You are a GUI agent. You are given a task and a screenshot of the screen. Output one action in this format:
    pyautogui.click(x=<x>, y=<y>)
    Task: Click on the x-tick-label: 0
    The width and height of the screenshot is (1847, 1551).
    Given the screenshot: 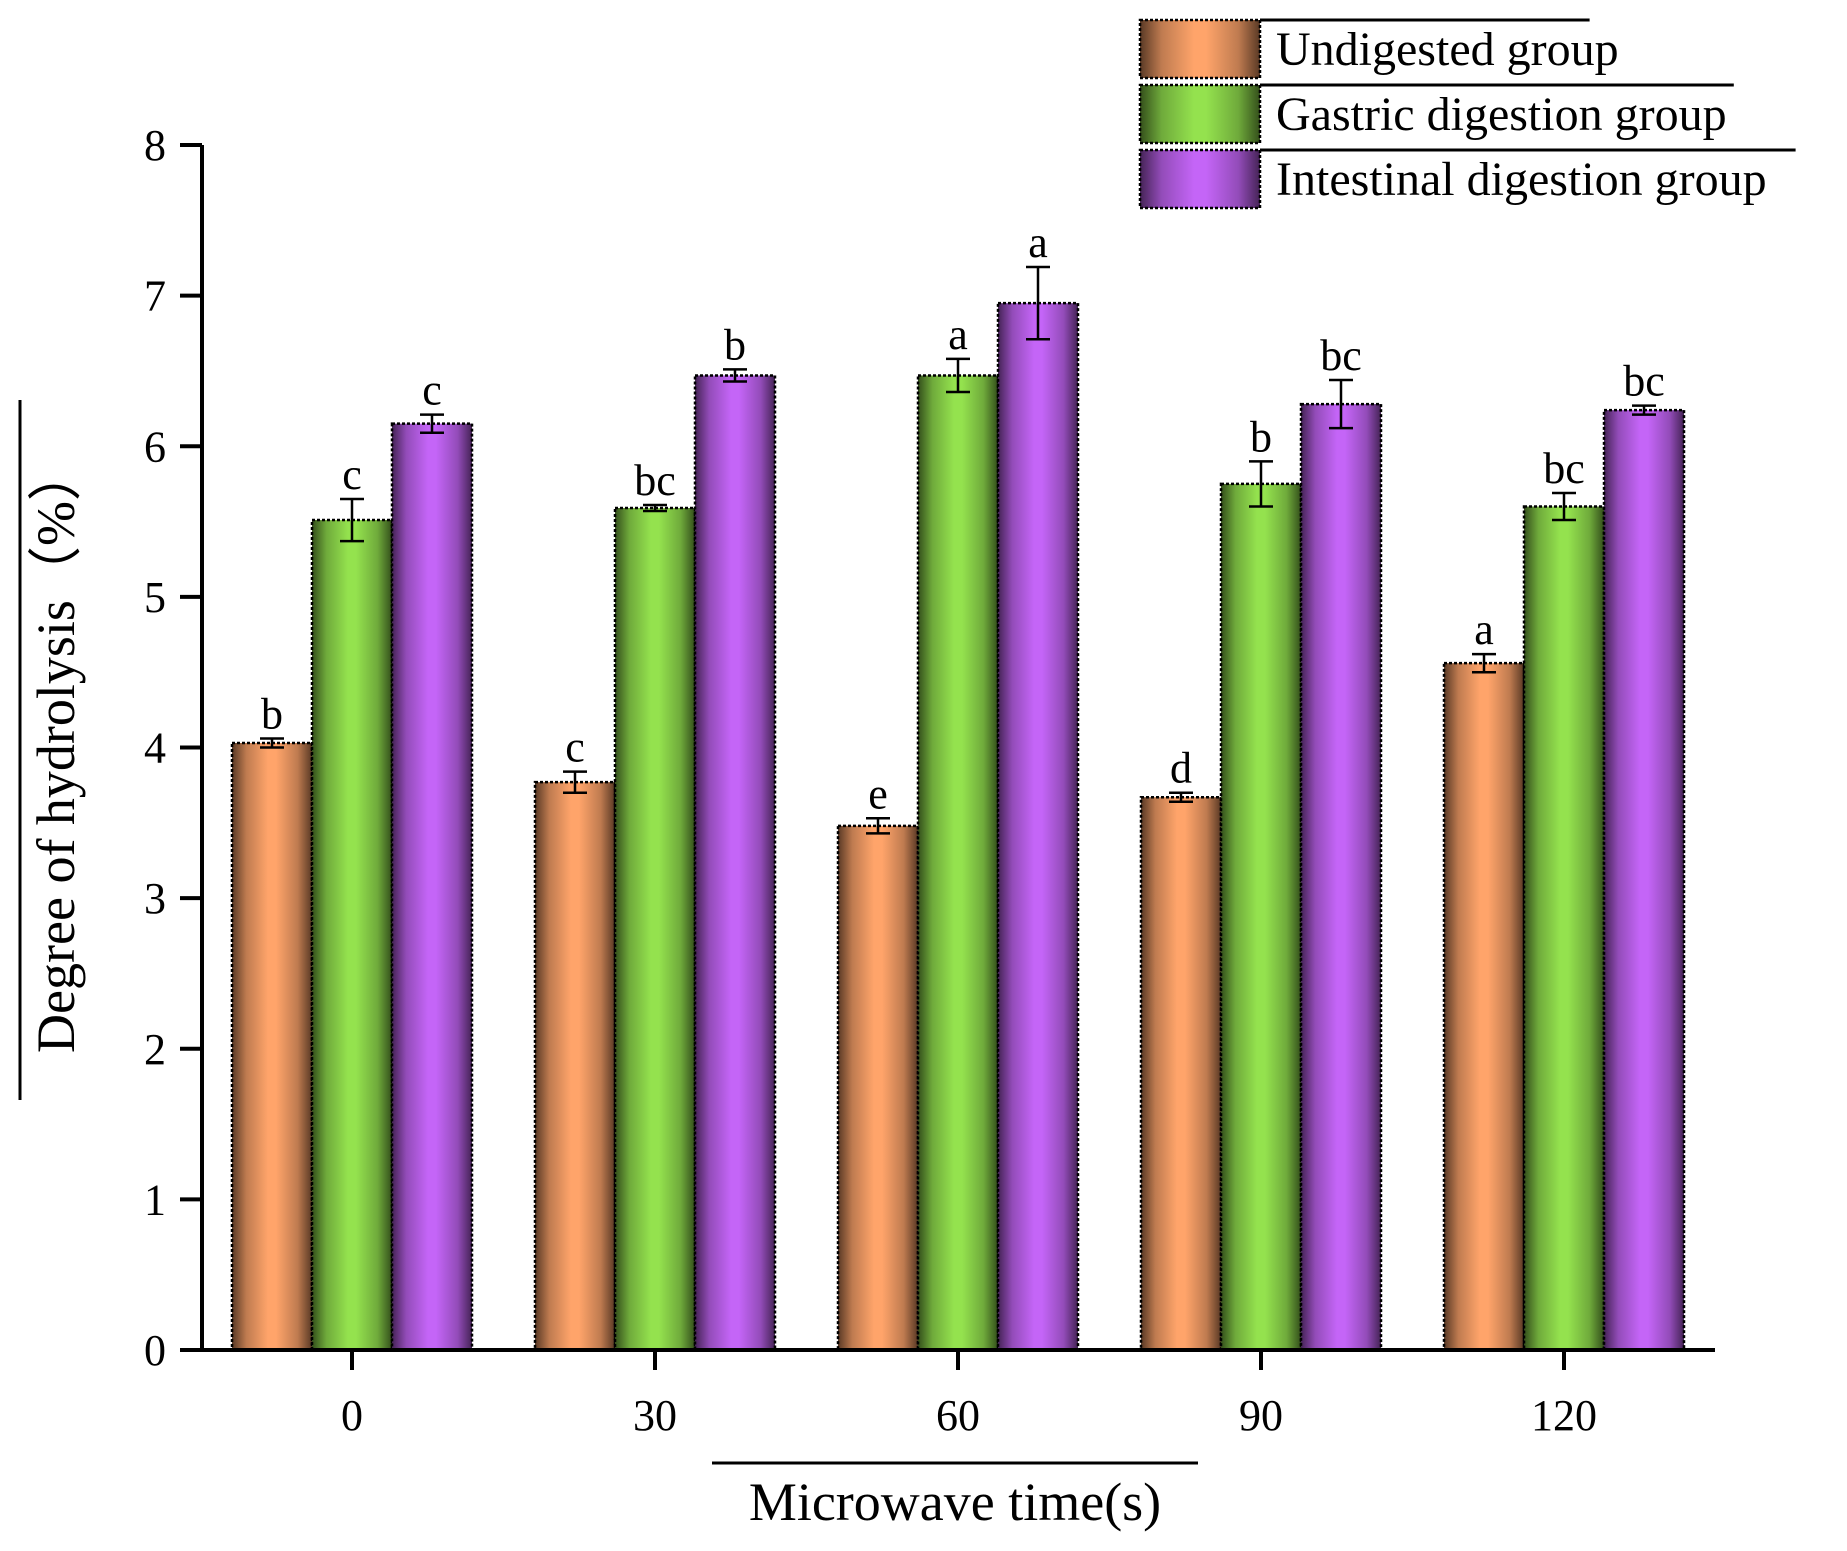 What is the action you would take?
    pyautogui.click(x=352, y=1415)
    